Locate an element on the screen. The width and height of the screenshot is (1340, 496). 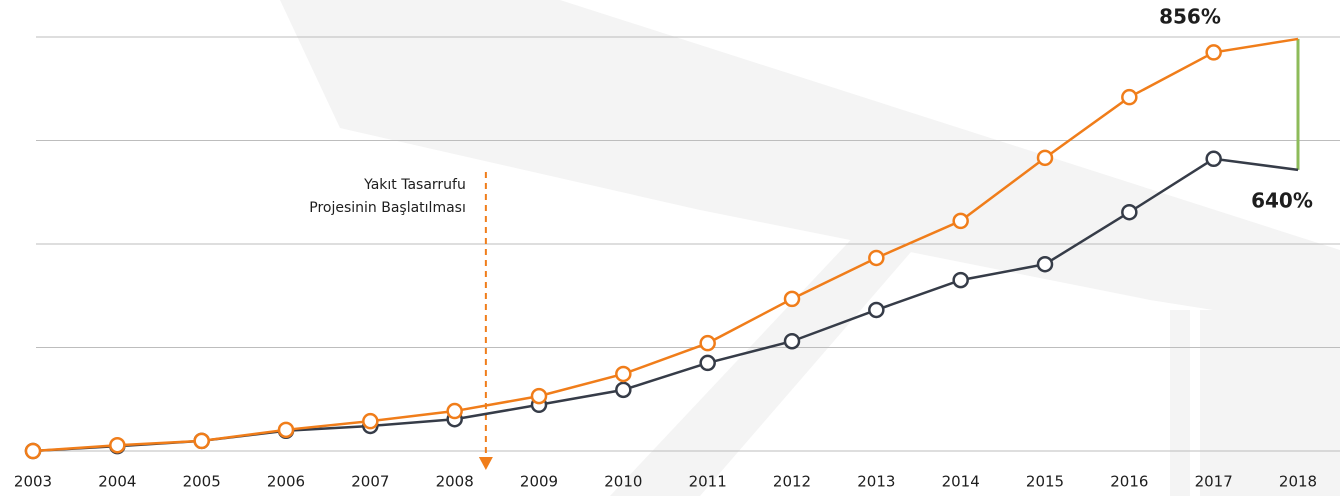
x-tick-label: 2009 is located at coordinates (539, 482).